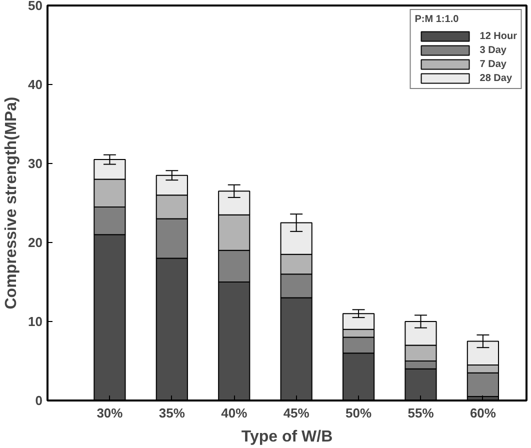 This screenshot has height=448, width=531. I want to click on x-tick-label: 40%, so click(234, 413).